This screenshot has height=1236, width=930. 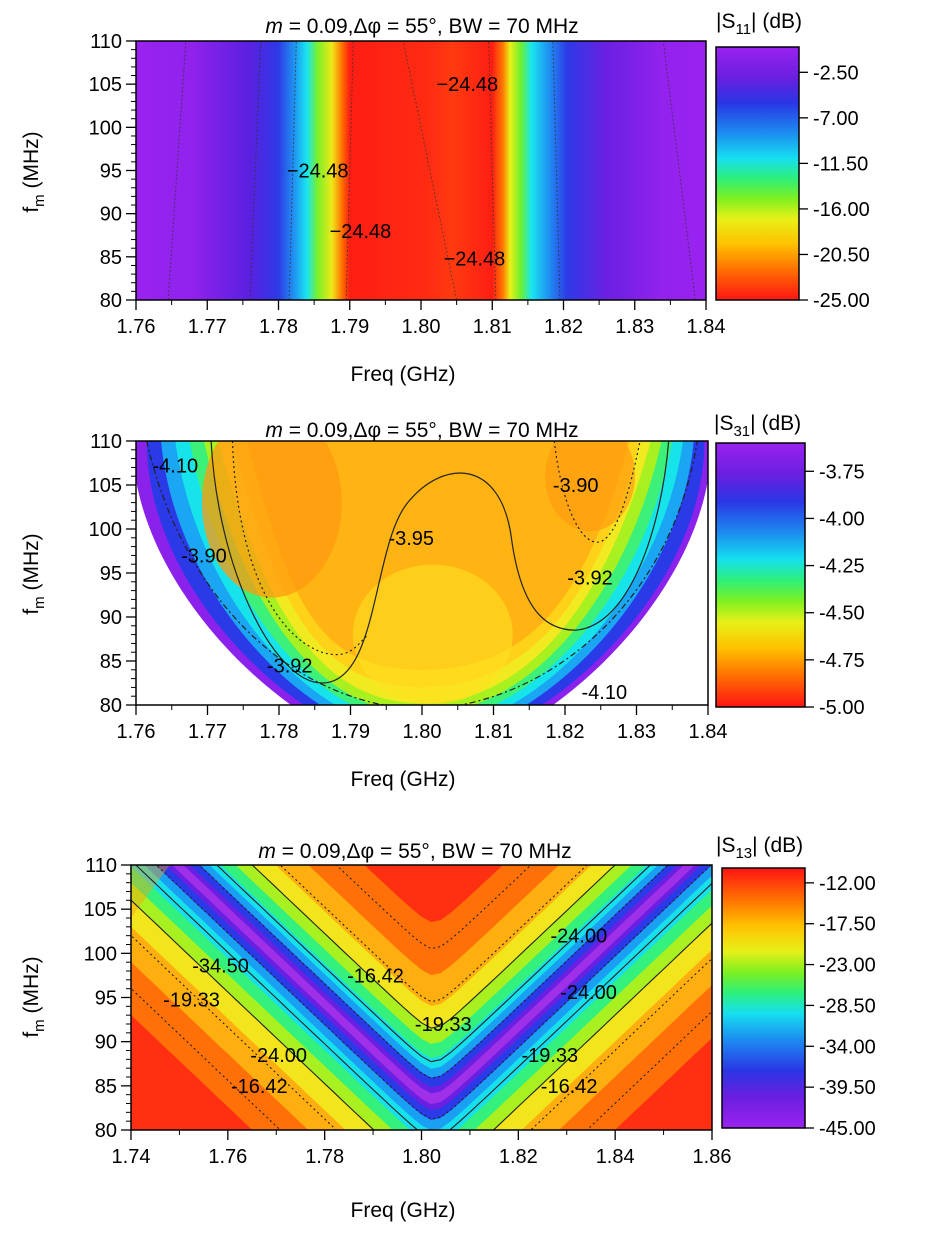 What do you see at coordinates (777, 845) in the screenshot?
I see `cbar-title-post: | (dB)` at bounding box center [777, 845].